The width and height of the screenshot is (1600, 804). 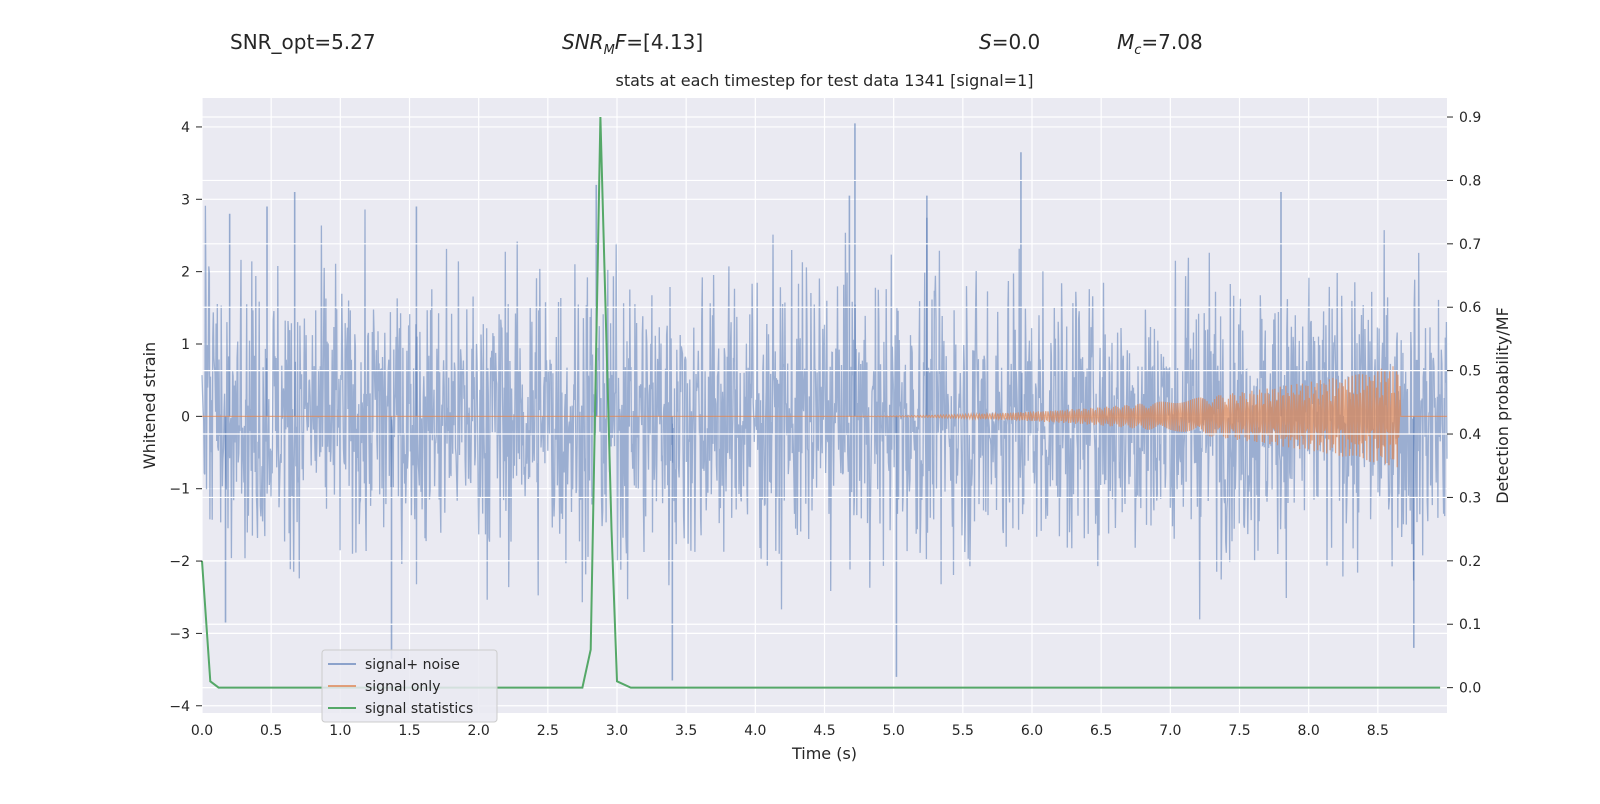 I want to click on legend-label: signal+ noise, so click(x=412, y=665).